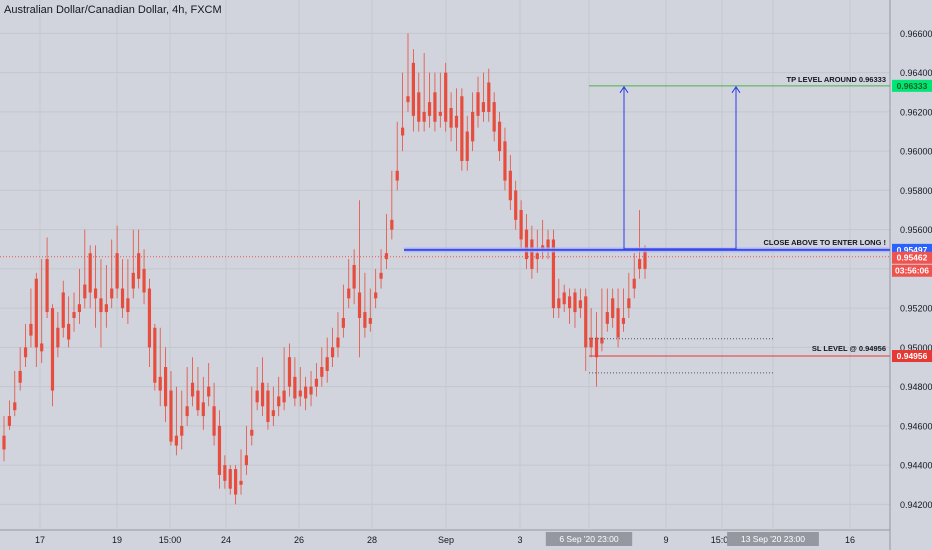 The image size is (932, 550). What do you see at coordinates (916, 466) in the screenshot?
I see `y-tick-label: 0.94400` at bounding box center [916, 466].